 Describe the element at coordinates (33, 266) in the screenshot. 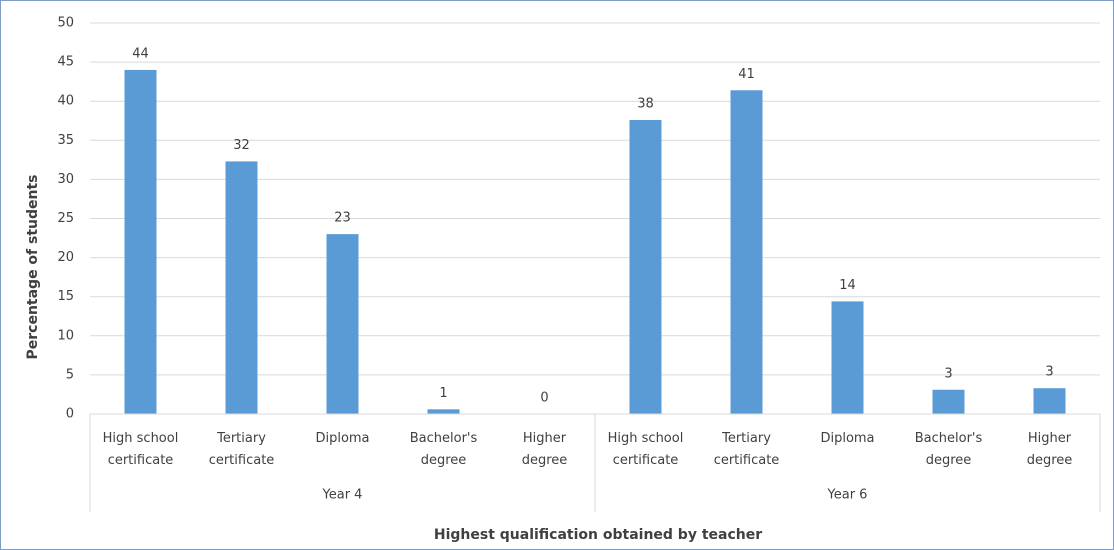

I see `y-axis-title: Percentage of students` at that location.